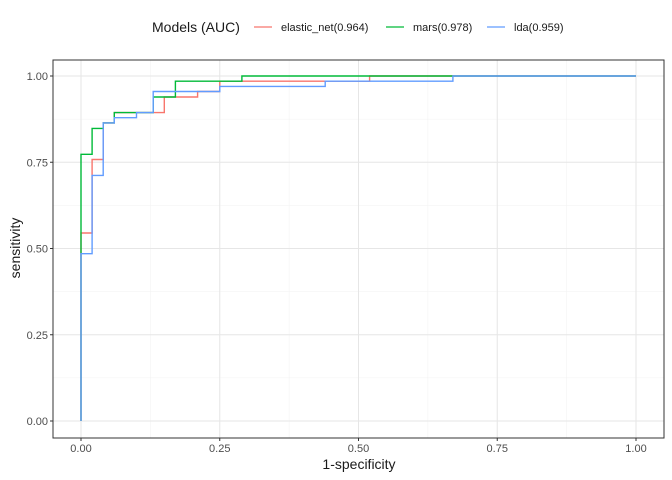 This screenshot has height=480, width=672. What do you see at coordinates (196, 27) in the screenshot?
I see `legend-title: Models (AUC)` at bounding box center [196, 27].